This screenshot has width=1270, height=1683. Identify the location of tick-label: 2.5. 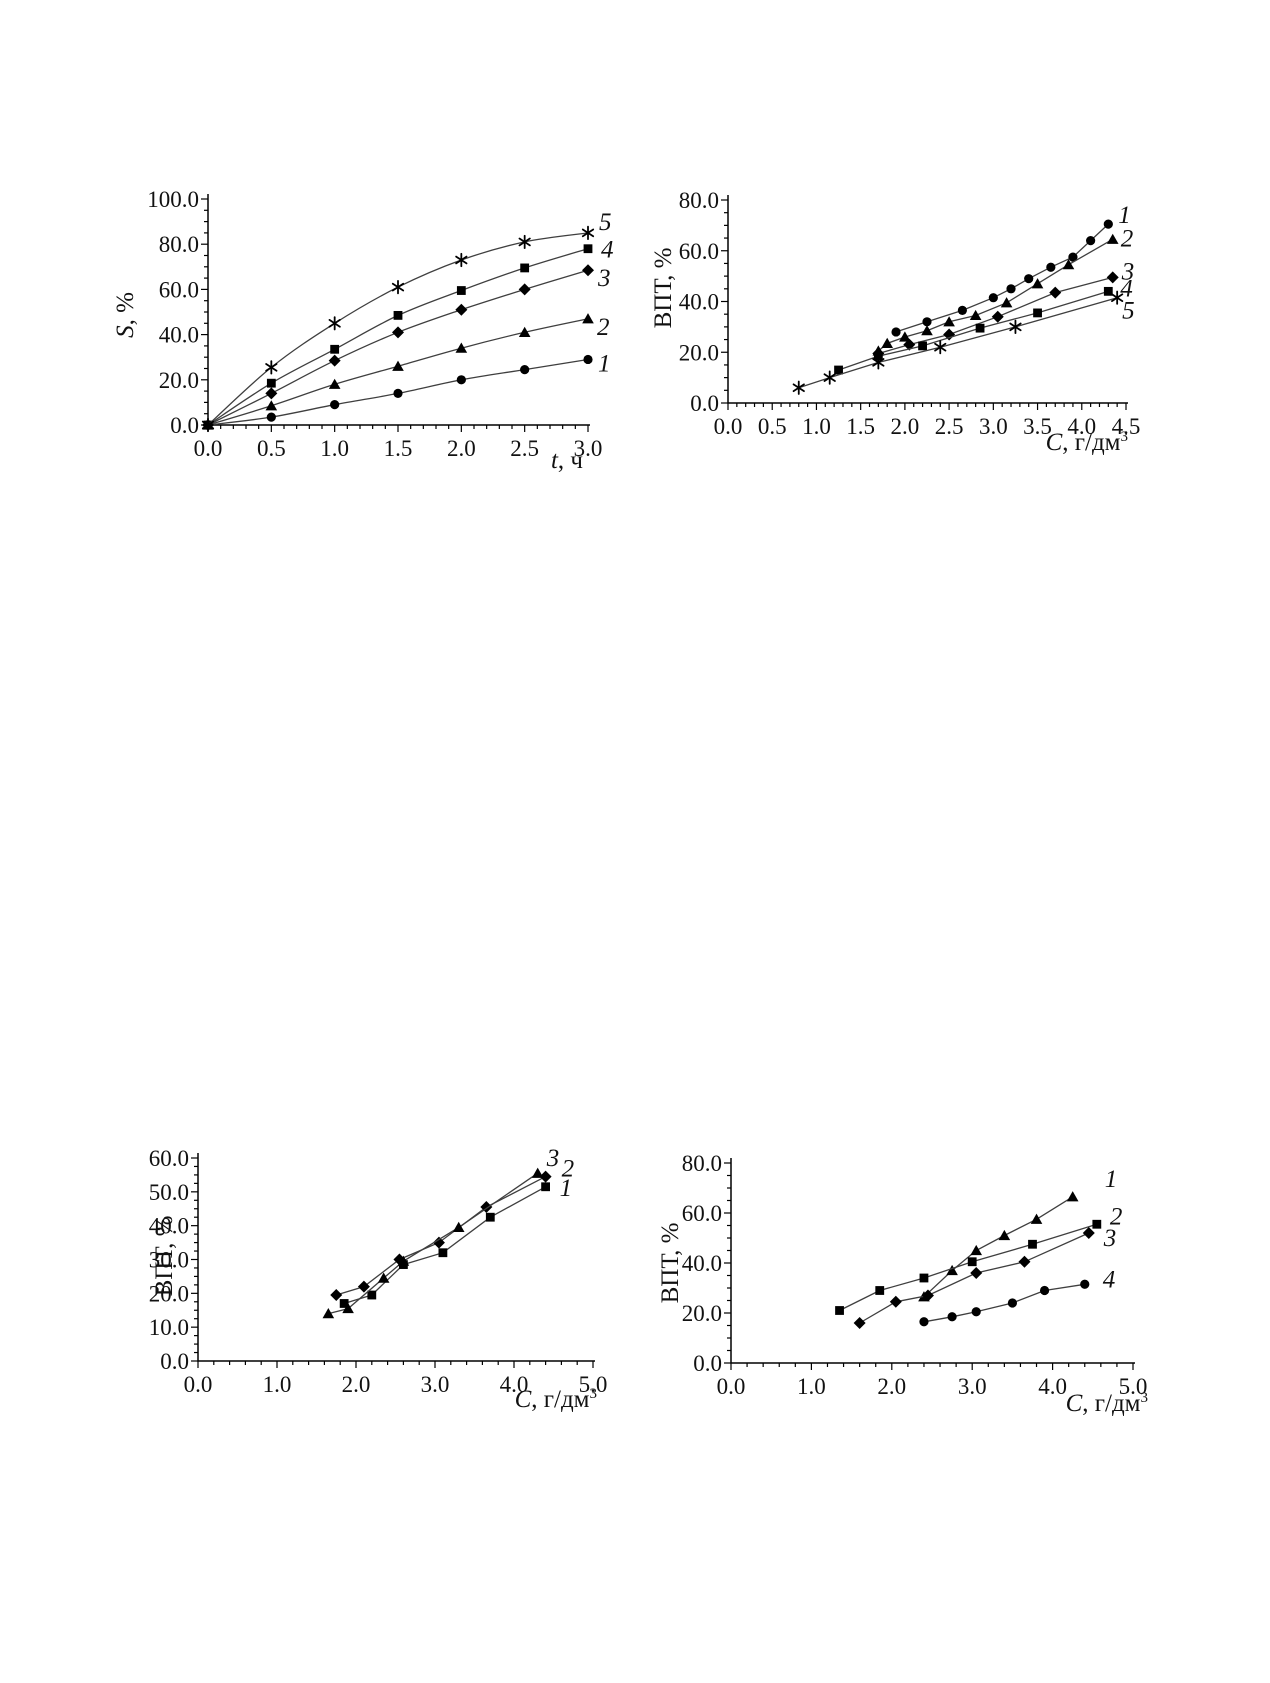
(949, 426).